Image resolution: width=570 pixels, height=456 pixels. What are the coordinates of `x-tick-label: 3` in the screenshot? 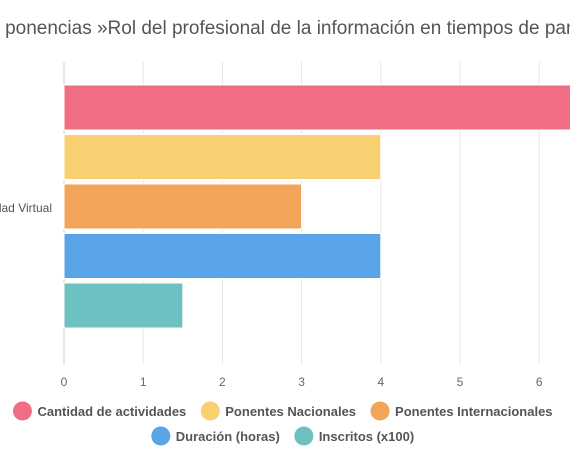 It's located at (301, 382).